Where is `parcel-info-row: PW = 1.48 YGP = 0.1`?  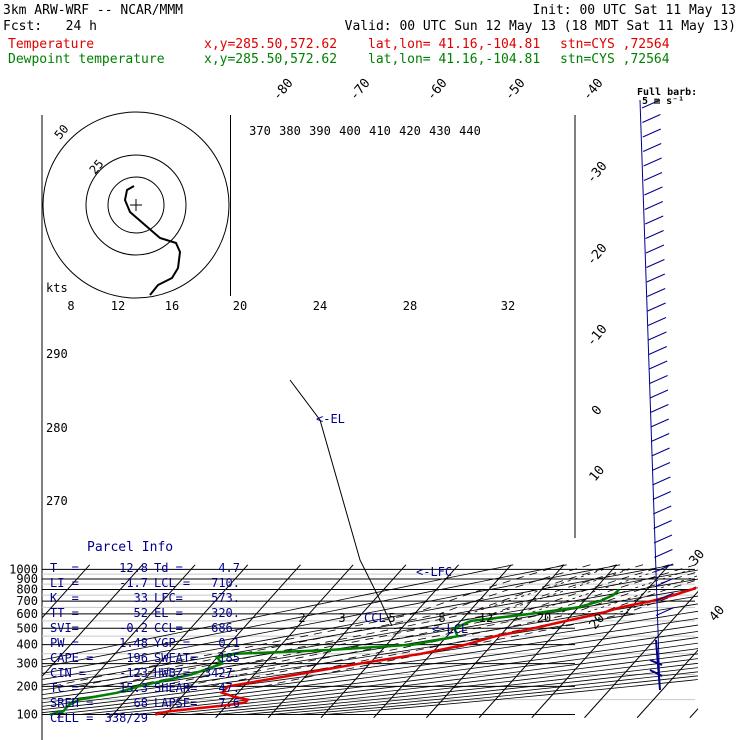 parcel-info-row: PW = 1.48 YGP = 0.1 is located at coordinates (145, 643).